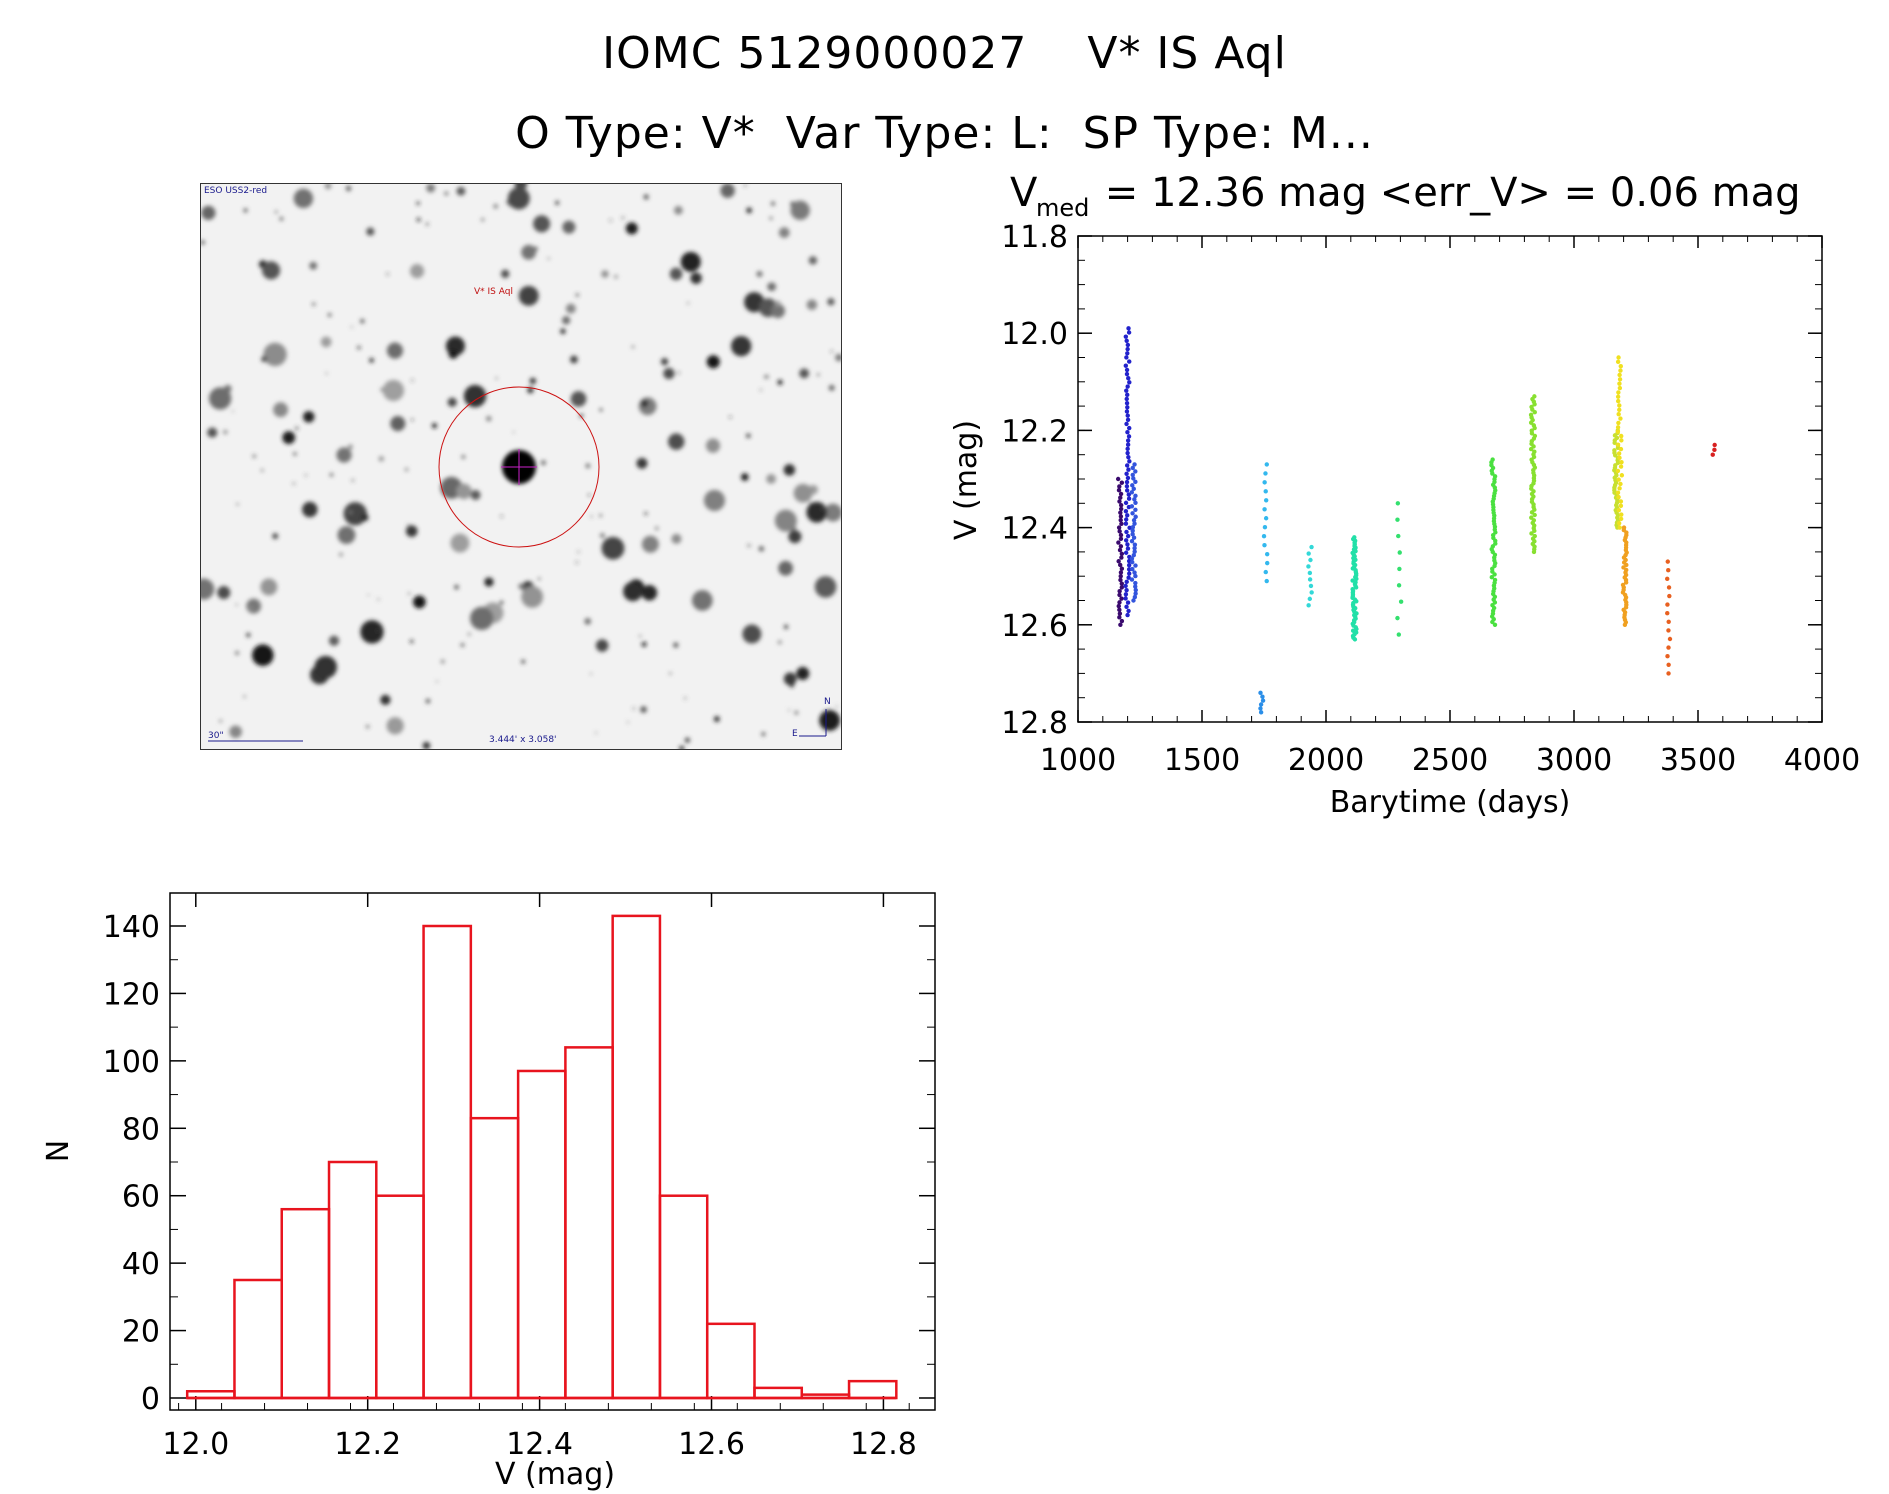 The height and width of the screenshot is (1494, 1889). Describe the element at coordinates (1078, 760) in the screenshot. I see `lc-xtick-label: 1000` at that location.